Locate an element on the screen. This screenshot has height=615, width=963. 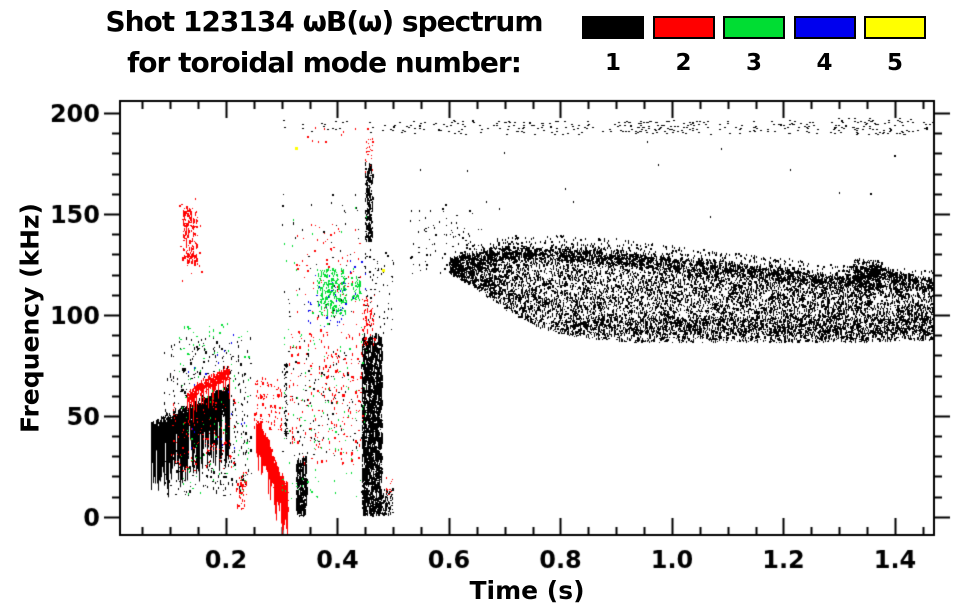
legend-entry-mode-3: 3 is located at coordinates (755, 46).